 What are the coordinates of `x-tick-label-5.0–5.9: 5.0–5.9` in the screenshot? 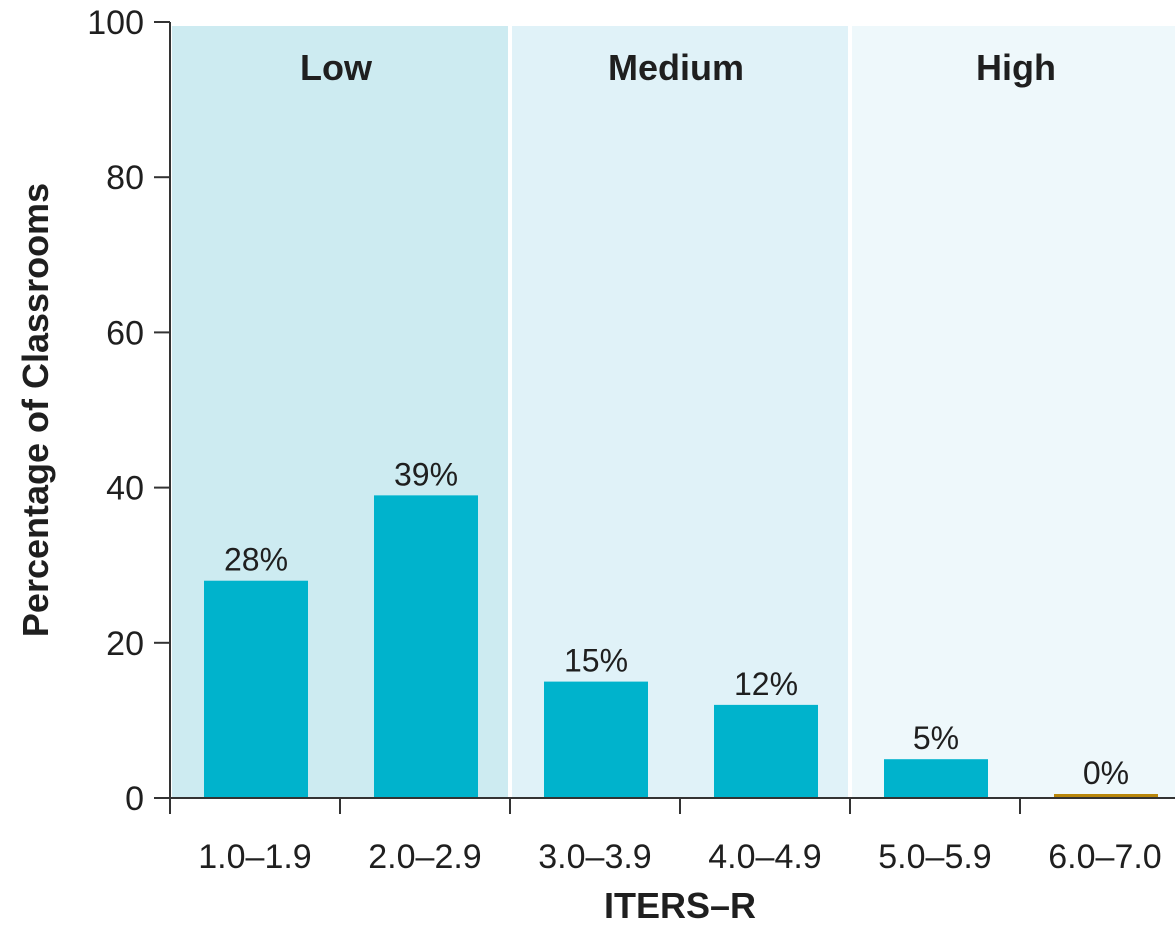 It's located at (934, 857).